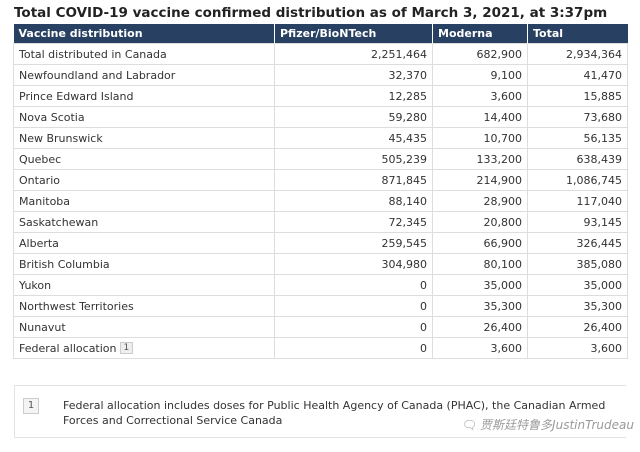 This screenshot has height=452, width=640. I want to click on cell-region: Yukon, so click(144, 285).